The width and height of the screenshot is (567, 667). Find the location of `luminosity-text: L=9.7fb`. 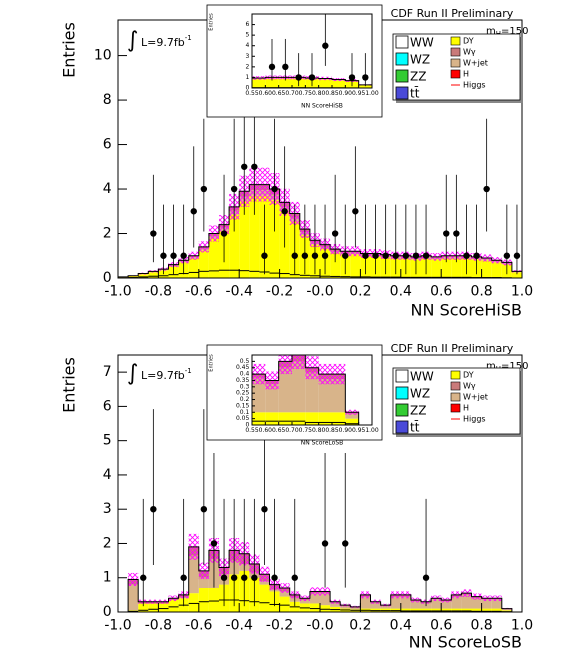

luminosity-text: L=9.7fb is located at coordinates (163, 375).